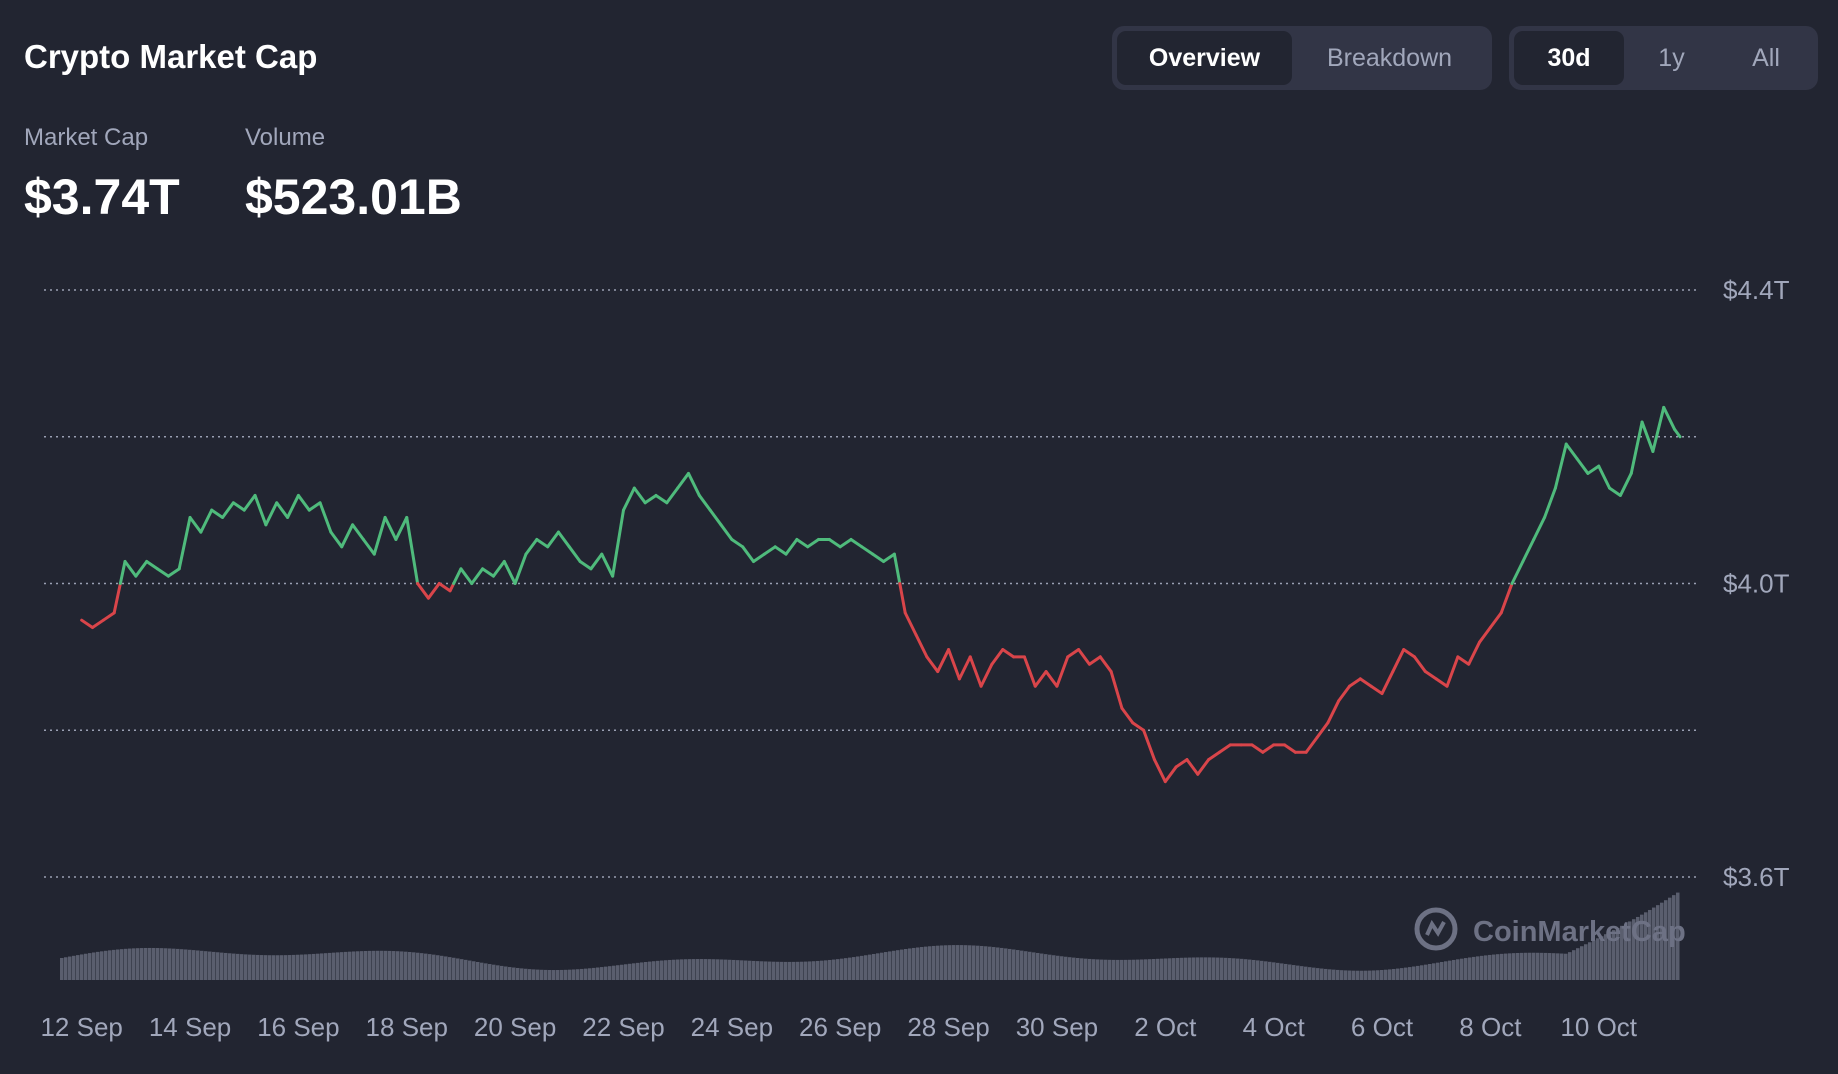 The image size is (1838, 1074). What do you see at coordinates (732, 1027) in the screenshot?
I see `x-tick-label: 24 Sep` at bounding box center [732, 1027].